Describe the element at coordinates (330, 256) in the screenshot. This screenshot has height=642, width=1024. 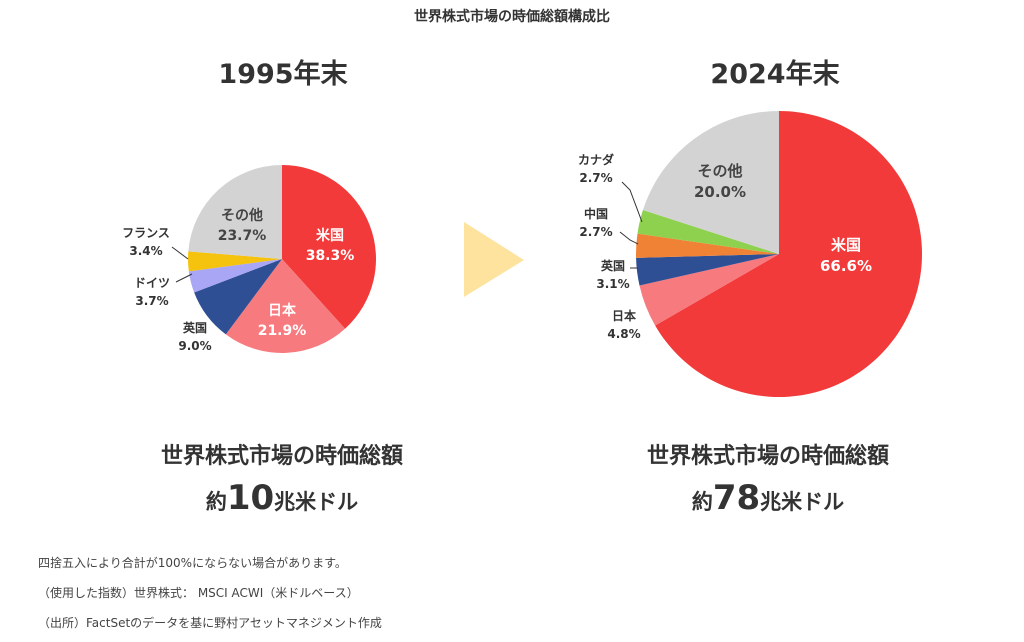
I see `slice-value-label: 38.3%` at that location.